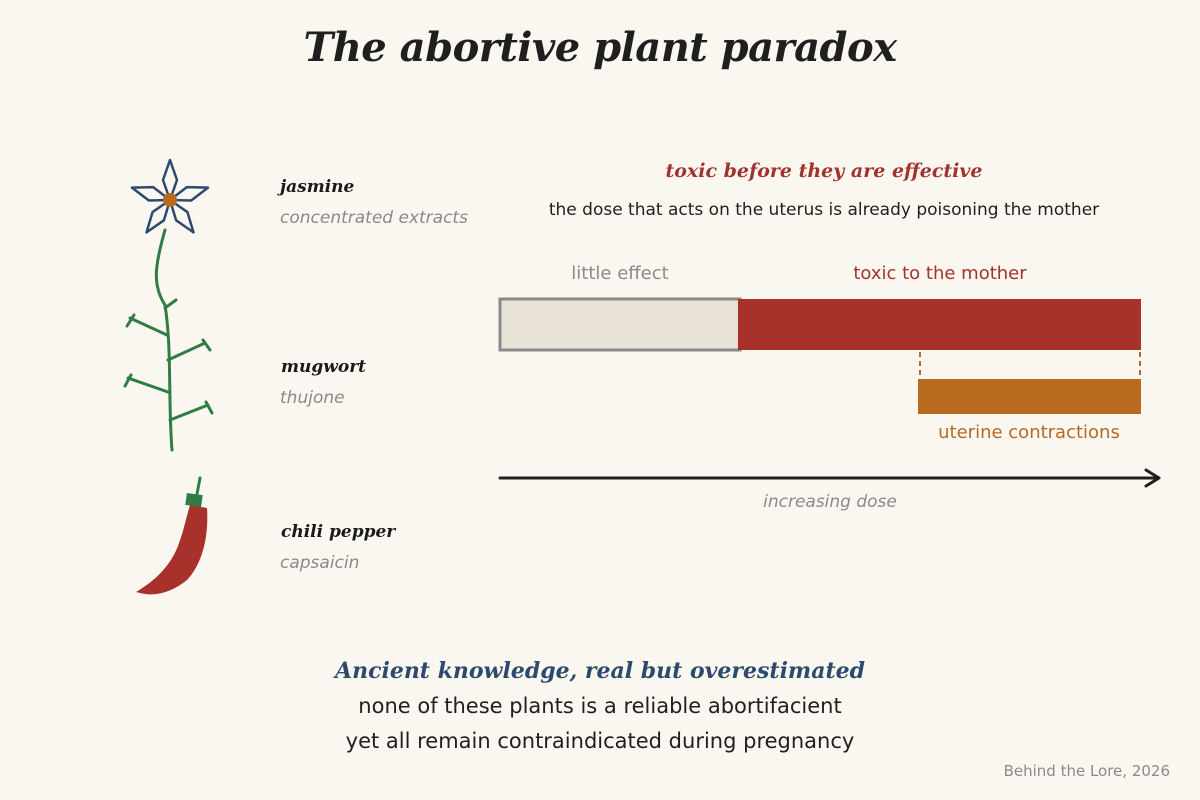 The height and width of the screenshot is (800, 1200). I want to click on little-effect-bar, so click(620, 324).